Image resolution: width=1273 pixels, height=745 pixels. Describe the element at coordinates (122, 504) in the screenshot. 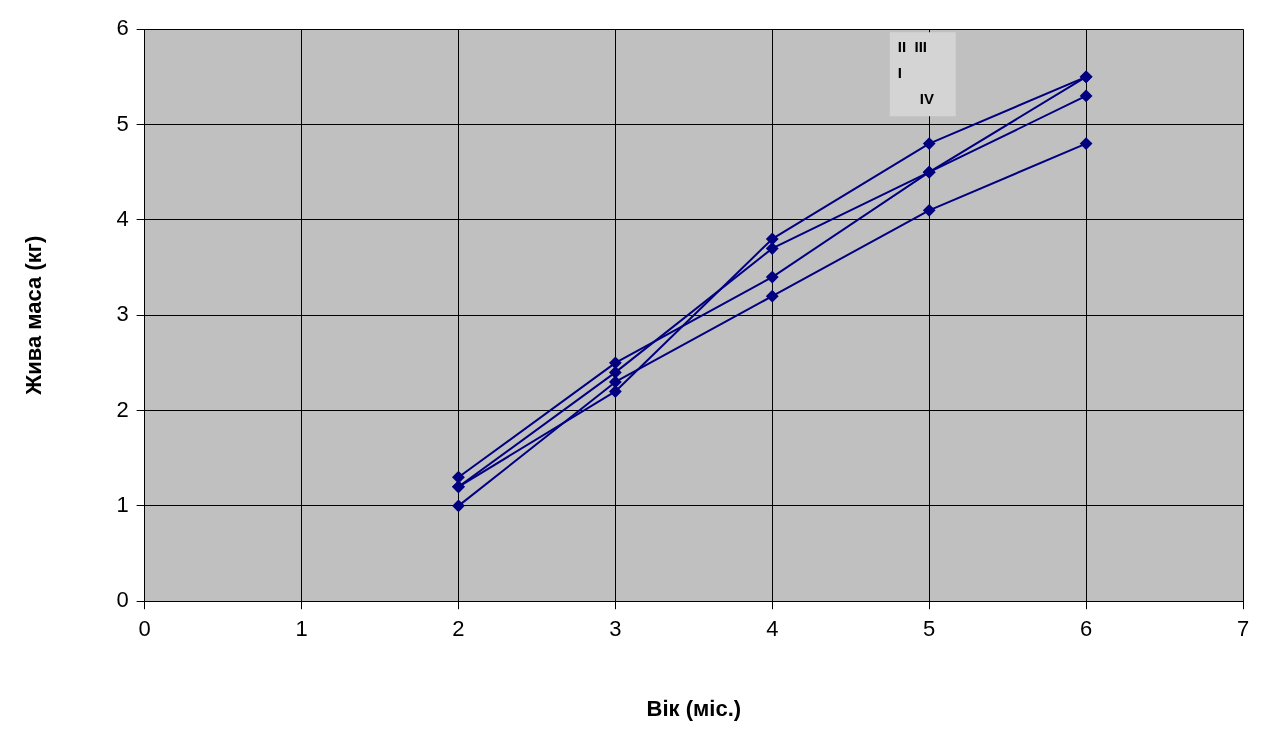

I see `y-tick-label: 1` at that location.